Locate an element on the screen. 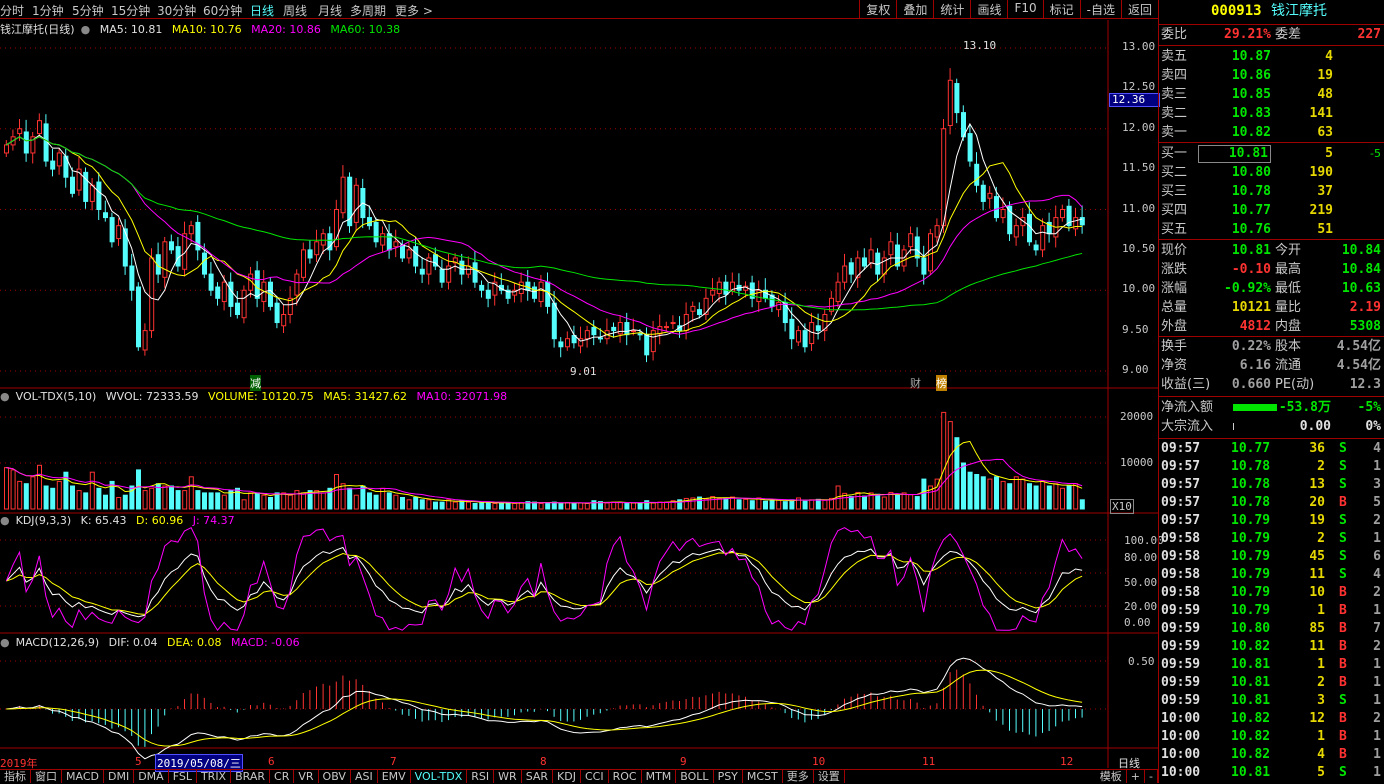  indicator-tab: KDJ is located at coordinates (567, 776).